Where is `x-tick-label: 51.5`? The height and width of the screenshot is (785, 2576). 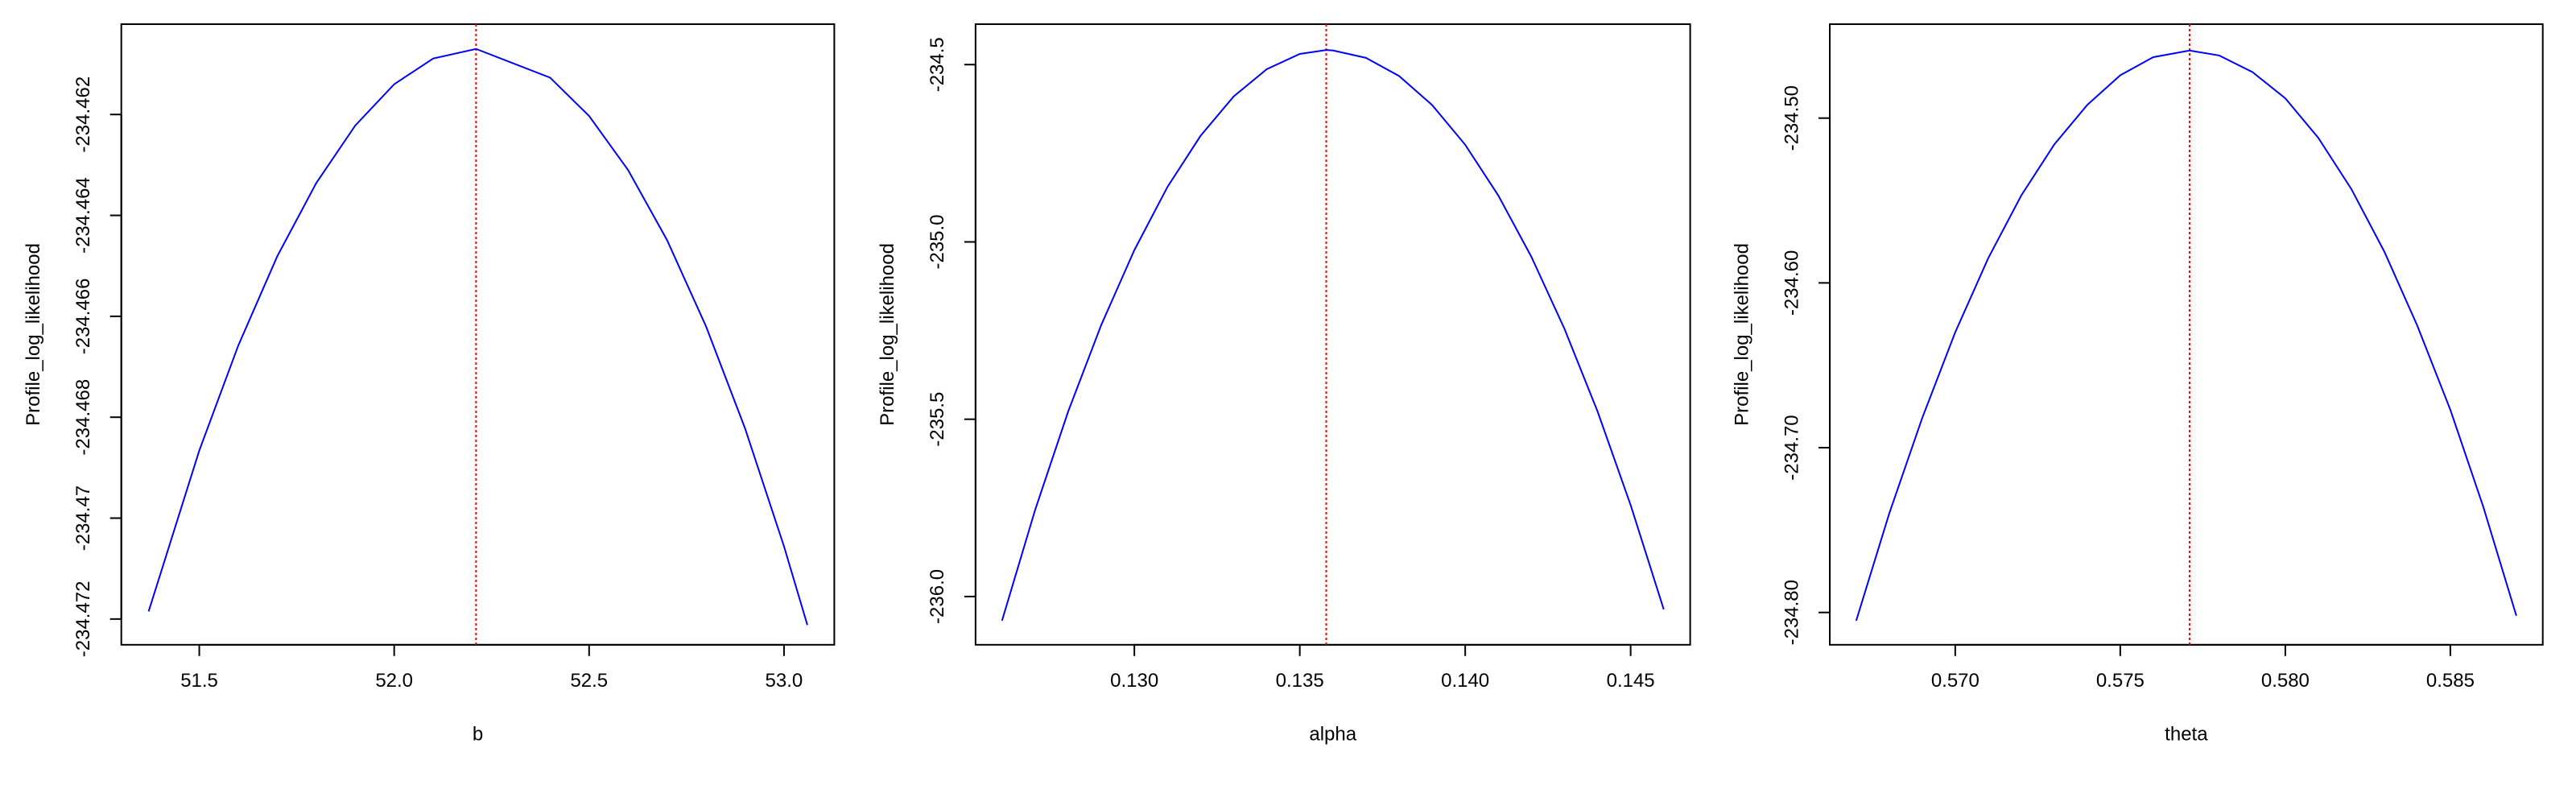
x-tick-label: 51.5 is located at coordinates (199, 681).